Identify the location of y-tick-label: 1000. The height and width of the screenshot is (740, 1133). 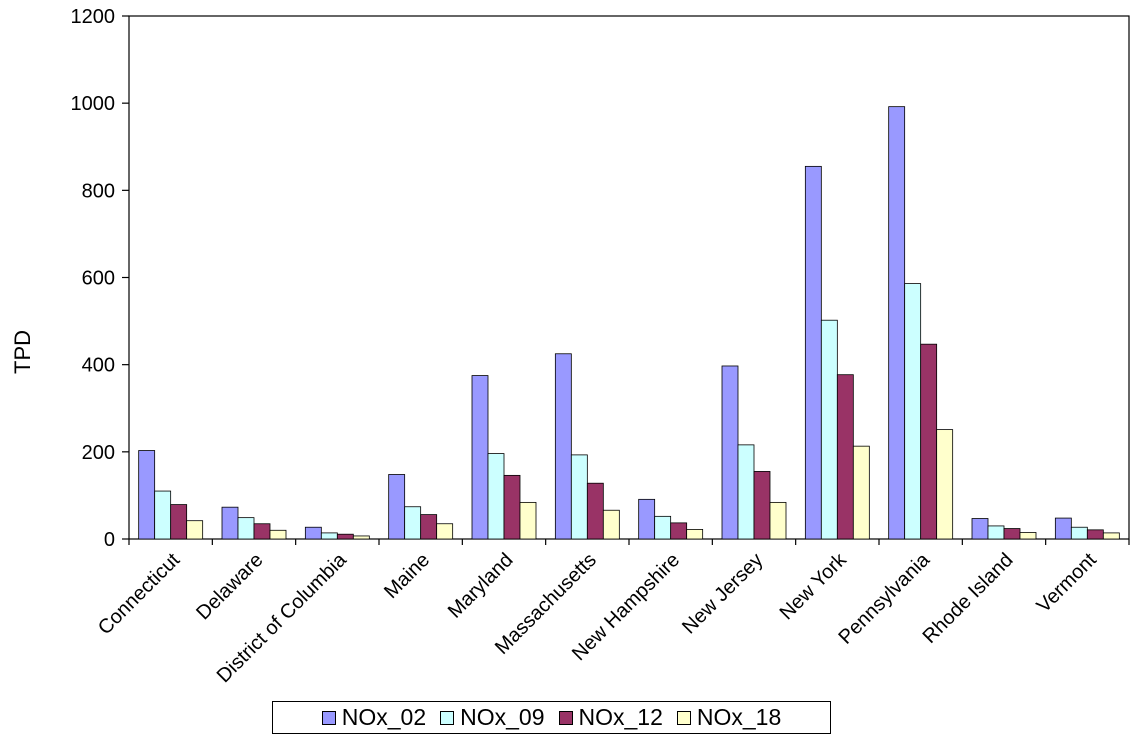
(93, 104).